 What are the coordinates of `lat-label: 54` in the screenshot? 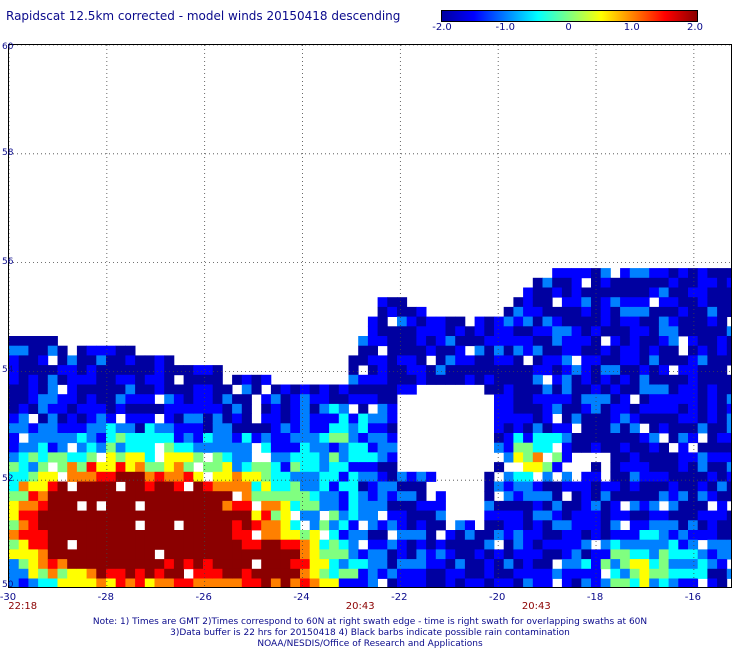 It's located at (8, 370).